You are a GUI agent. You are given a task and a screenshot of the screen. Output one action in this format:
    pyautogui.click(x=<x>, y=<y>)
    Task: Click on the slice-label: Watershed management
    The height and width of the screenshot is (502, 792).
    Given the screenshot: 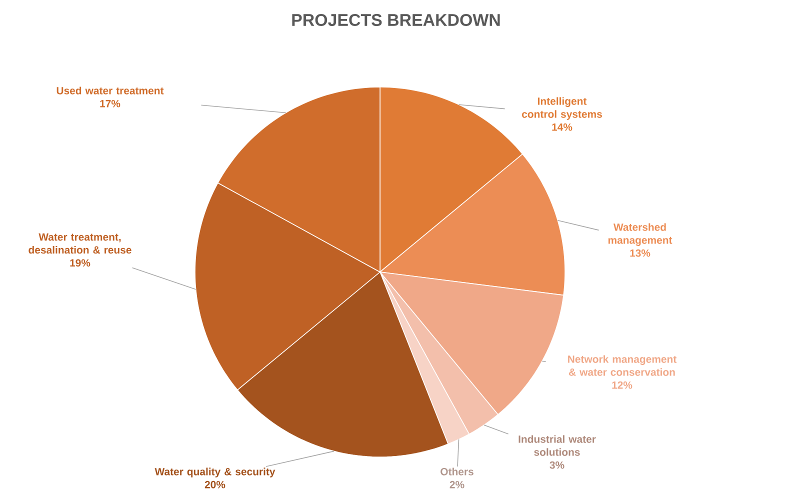 What is the action you would take?
    pyautogui.click(x=640, y=234)
    